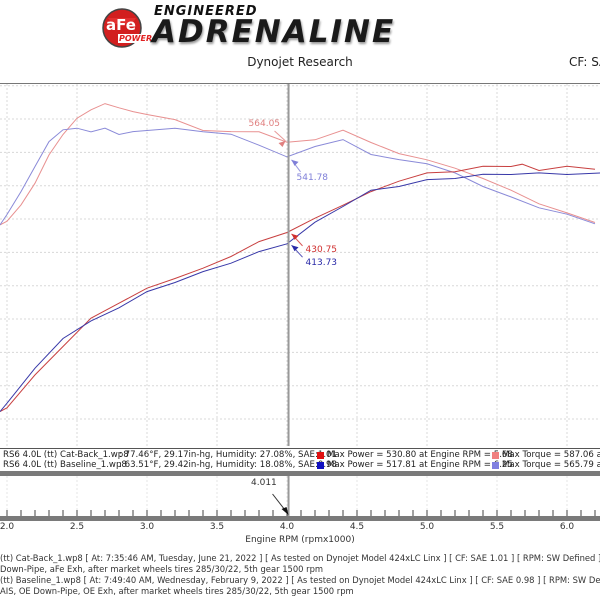  Describe the element at coordinates (264, 483) in the screenshot. I see `cursor-rpm-label: 4.011` at that location.